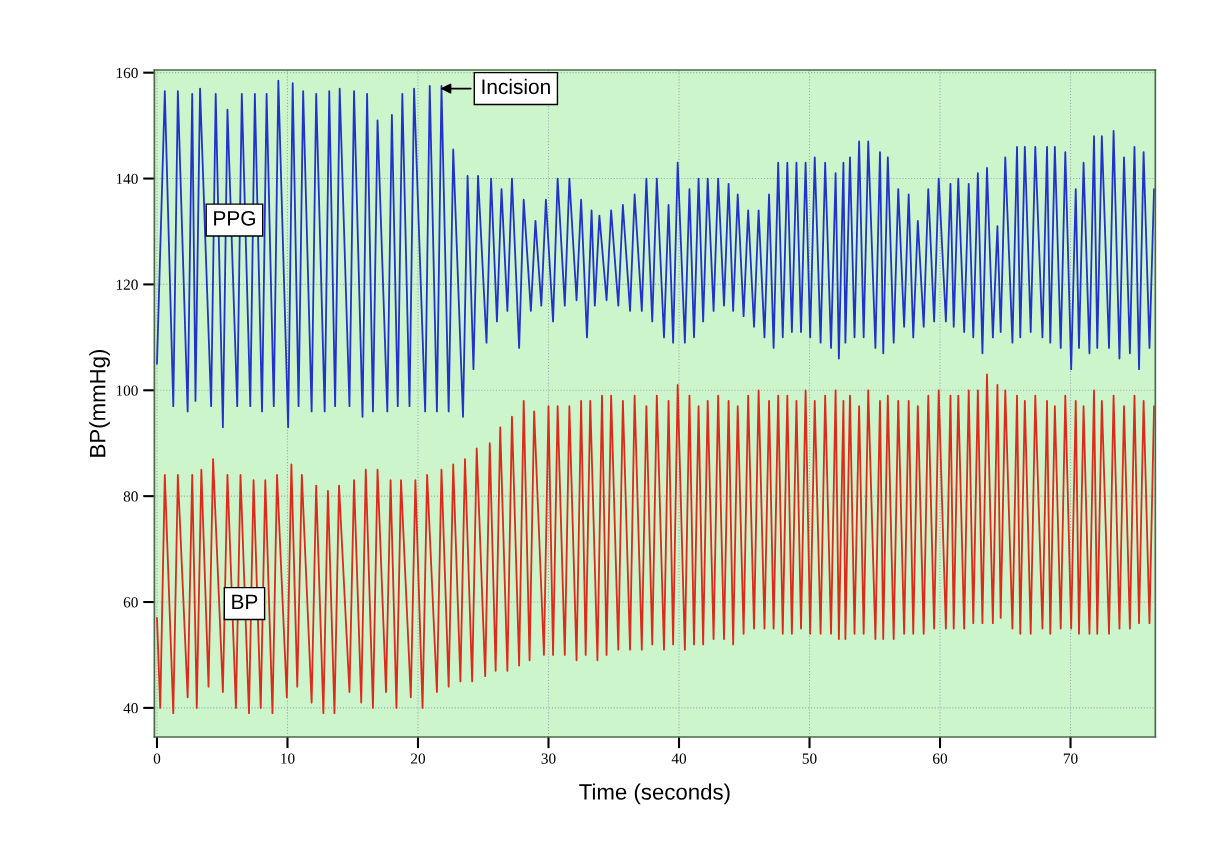  Describe the element at coordinates (809, 758) in the screenshot. I see `x-tick-label: 50` at that location.